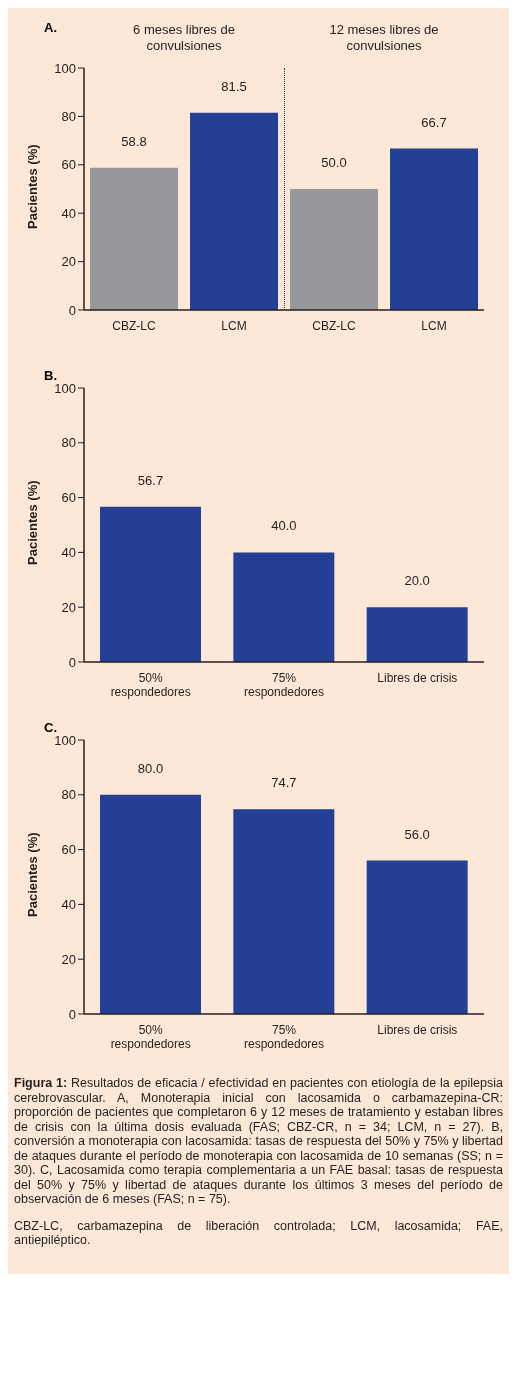 Image resolution: width=517 pixels, height=1396 pixels. What do you see at coordinates (50, 375) in the screenshot?
I see `chart-title: B.` at bounding box center [50, 375].